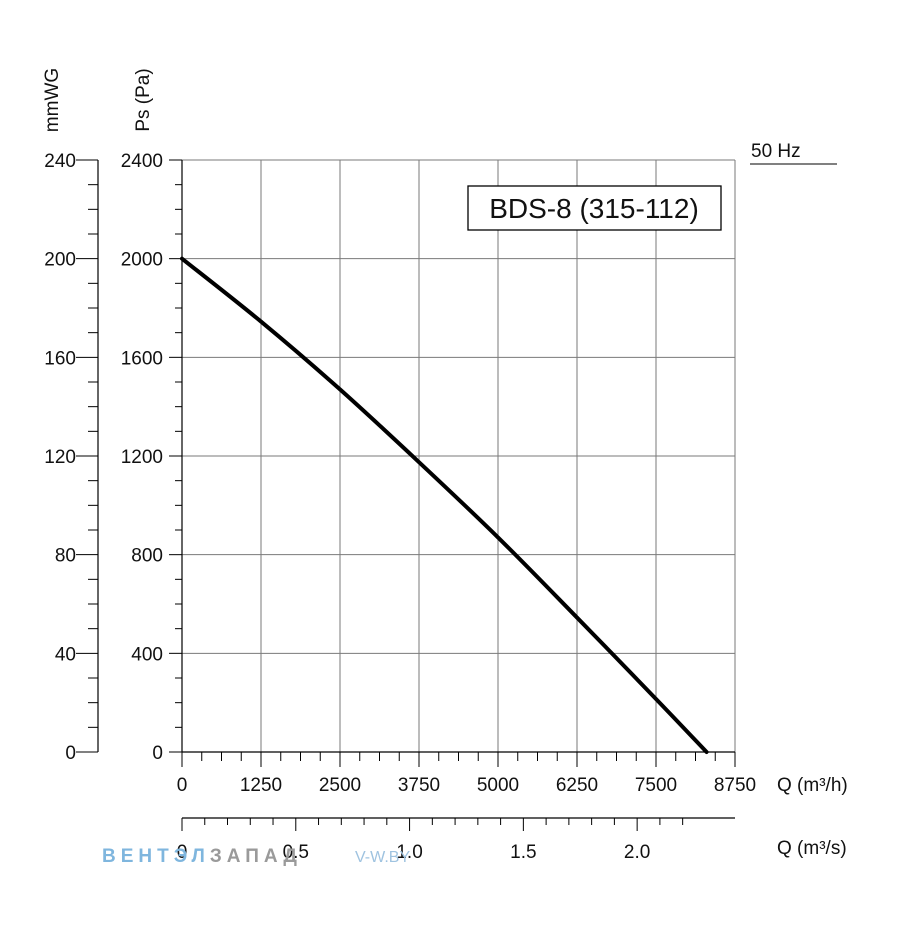 The width and height of the screenshot is (911, 931). Describe the element at coordinates (382, 857) in the screenshot. I see `watermark-site: V-W.BY` at that location.